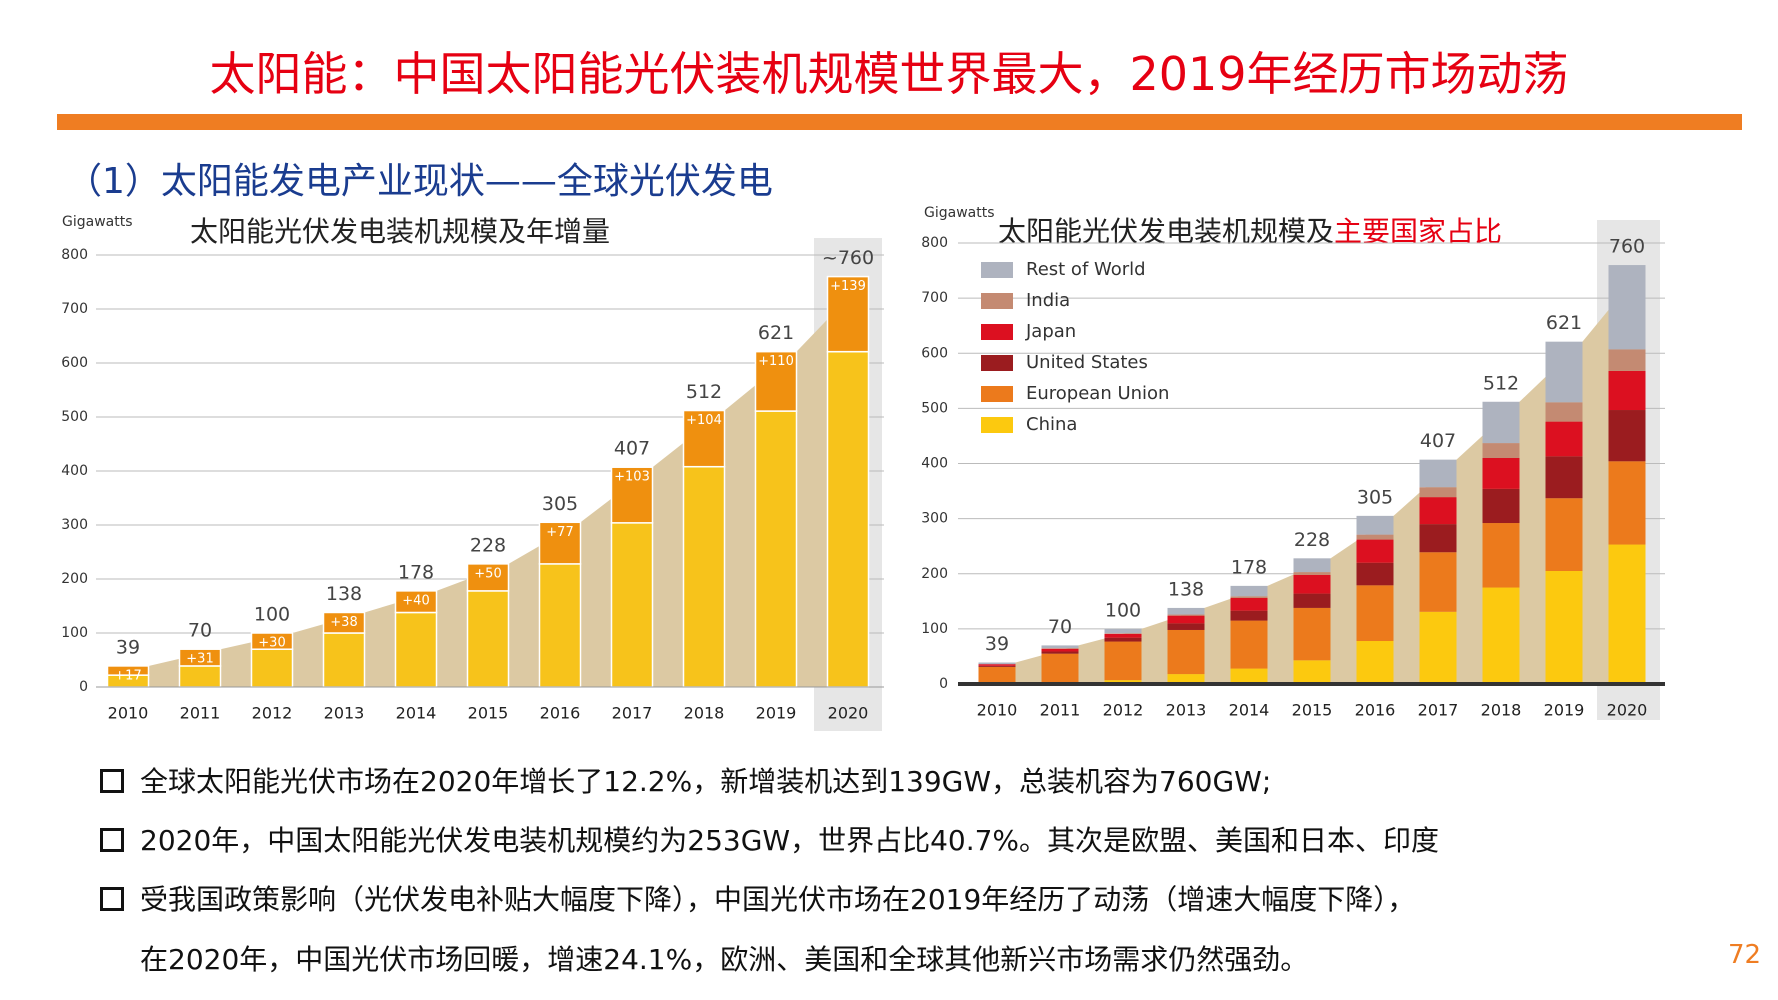 The width and height of the screenshot is (1778, 1000). Describe the element at coordinates (899, 122) in the screenshot. I see `title-rule` at that location.